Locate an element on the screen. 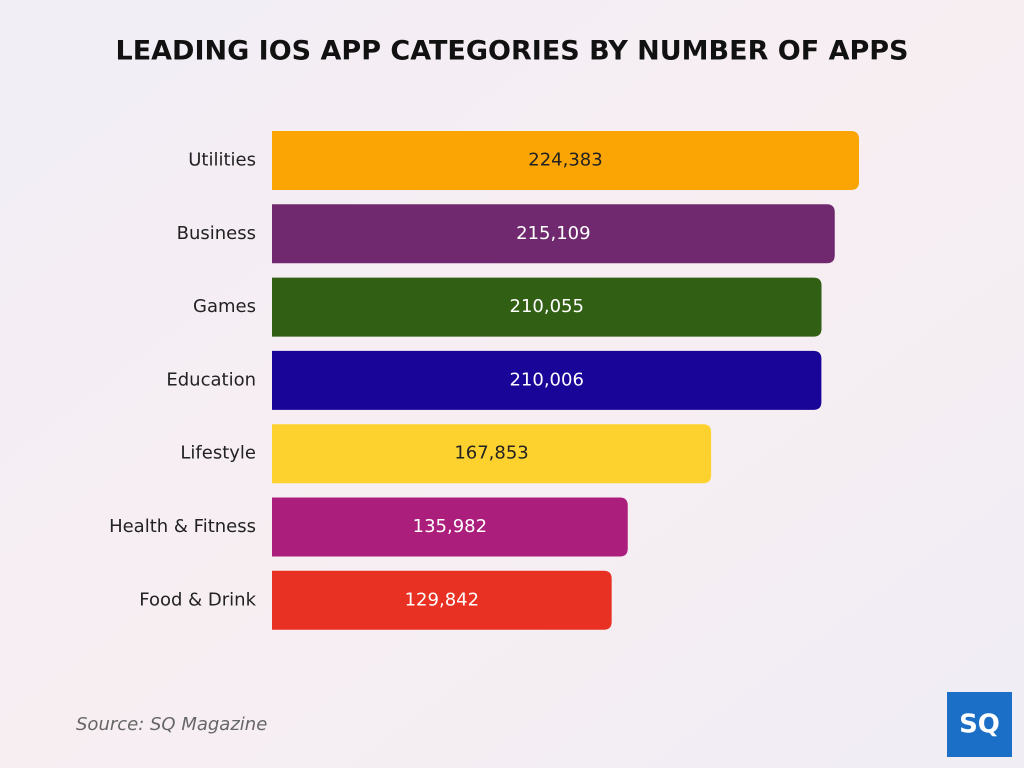  value-label: 129,842 is located at coordinates (442, 599).